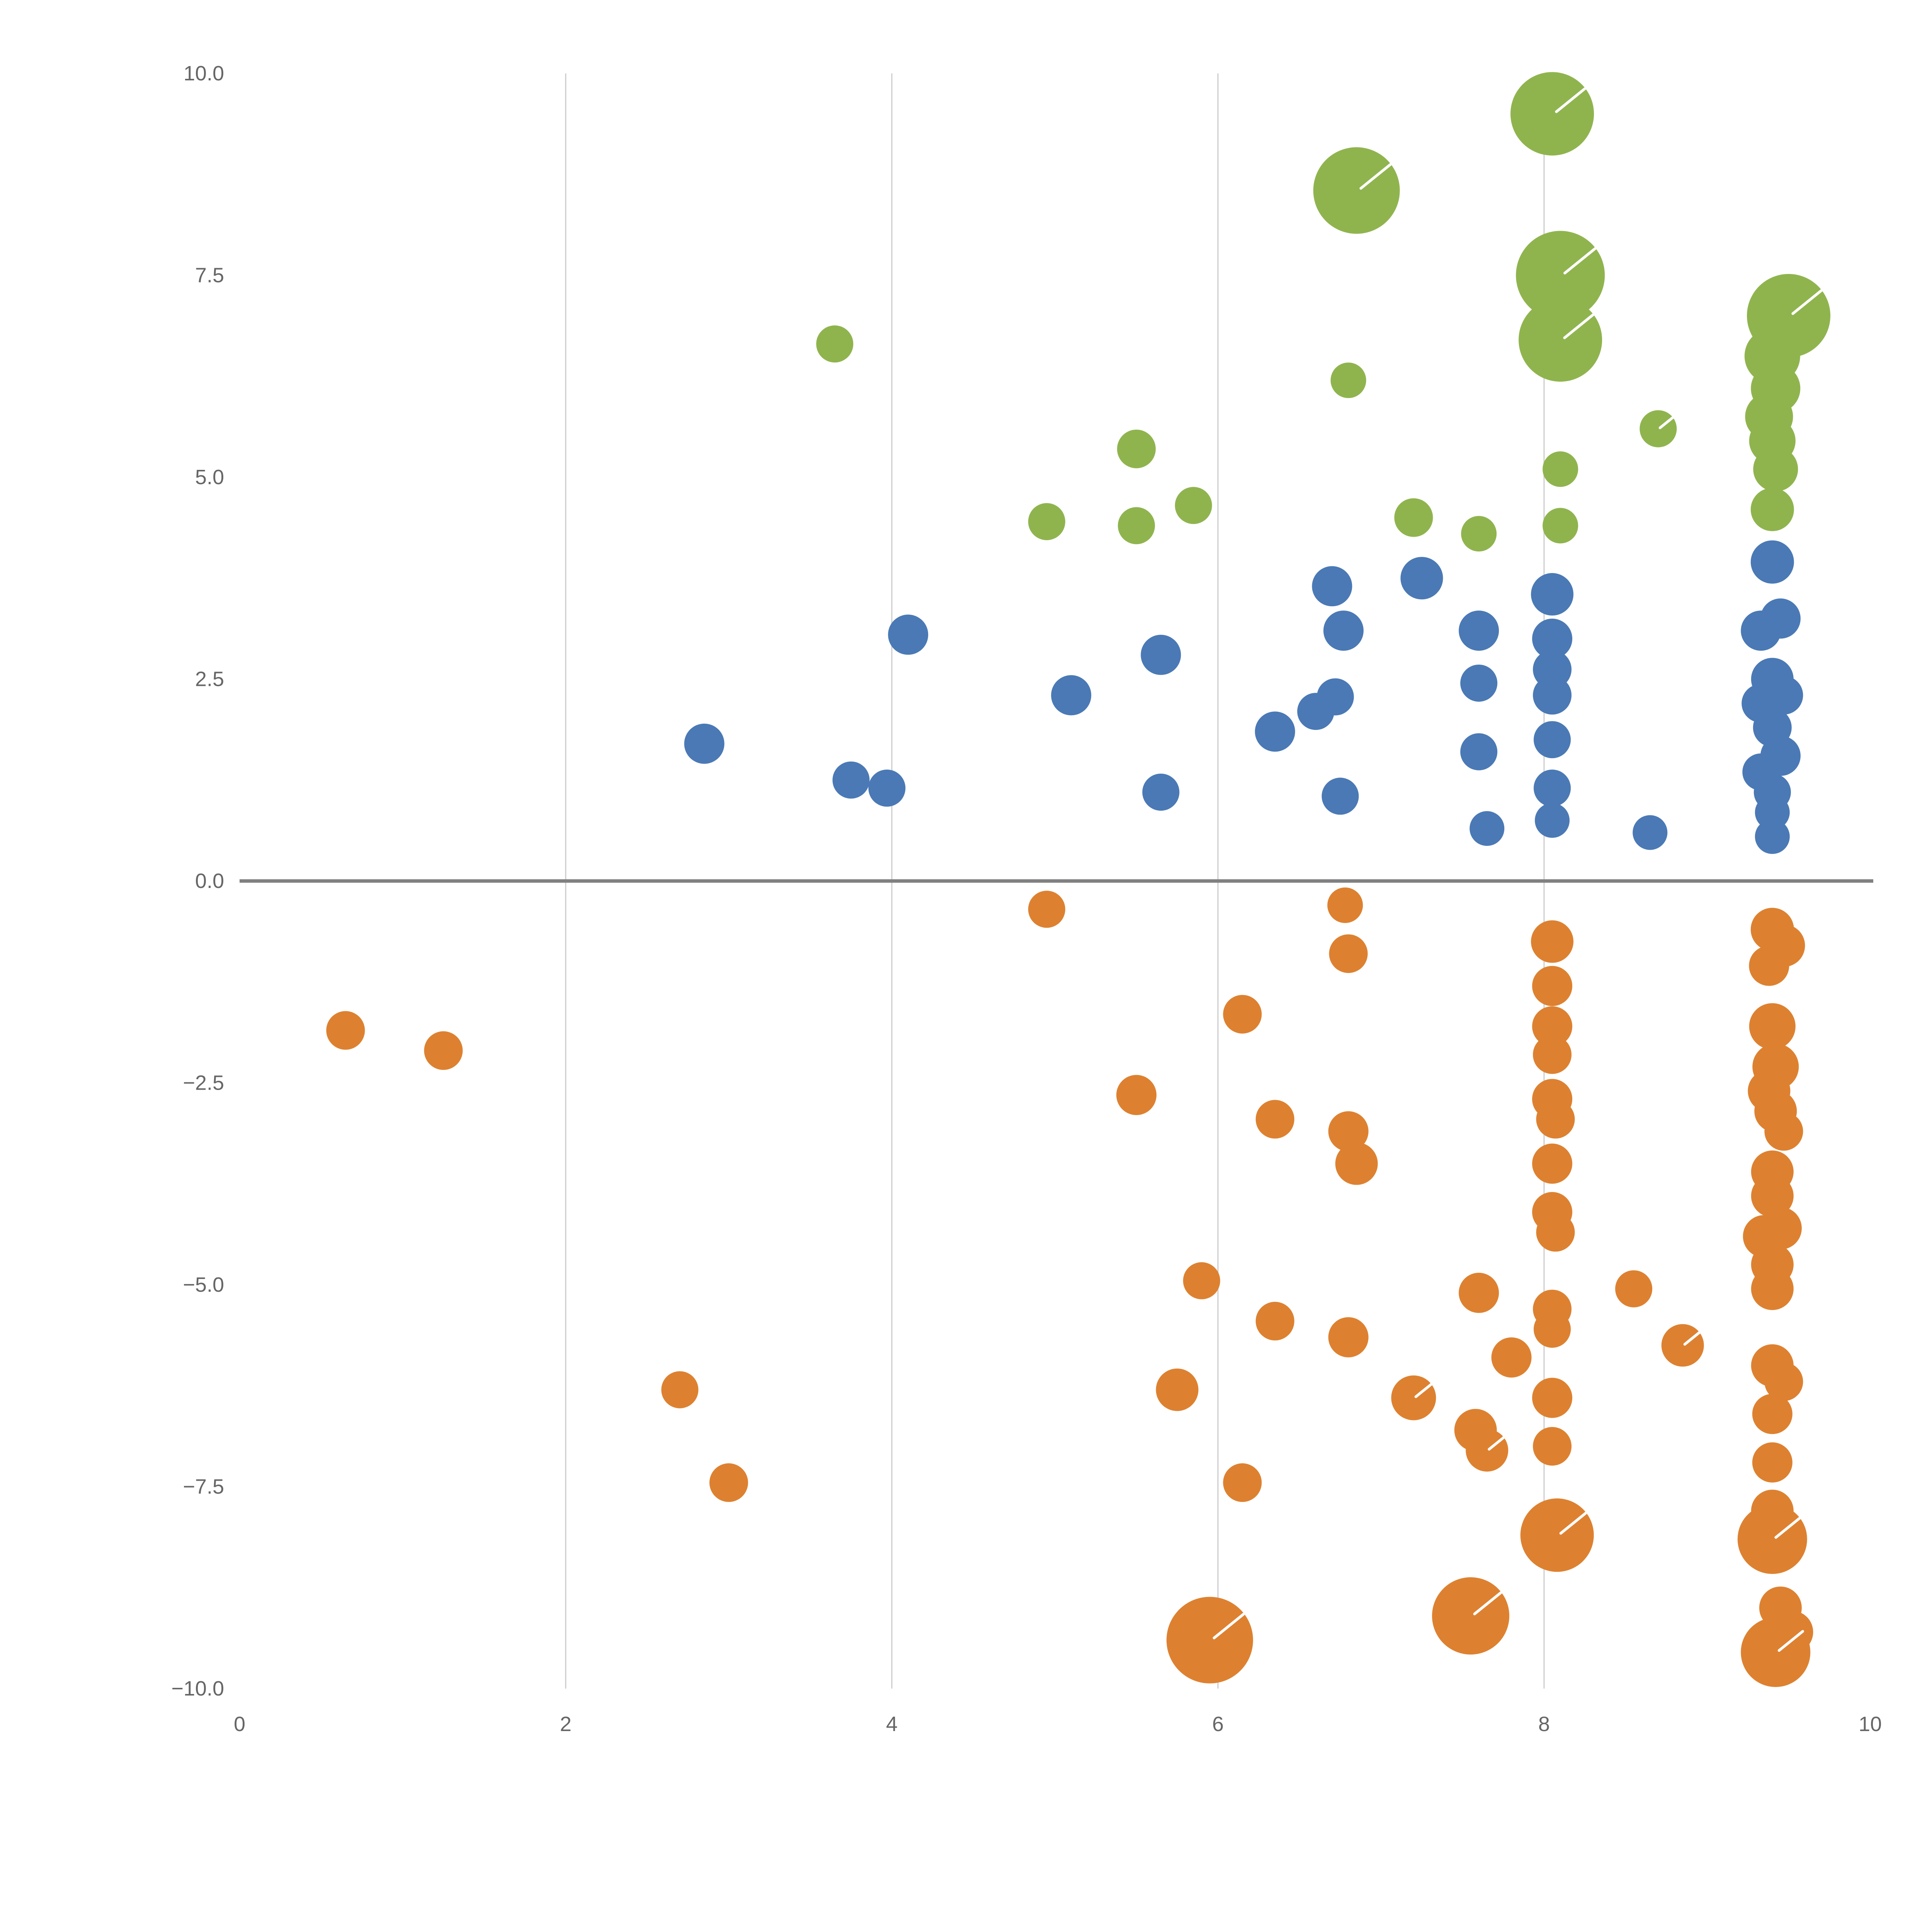 This screenshot has height=1932, width=1932. Describe the element at coordinates (204, 1487) in the screenshot. I see `y-tick-label: −7.5` at that location.